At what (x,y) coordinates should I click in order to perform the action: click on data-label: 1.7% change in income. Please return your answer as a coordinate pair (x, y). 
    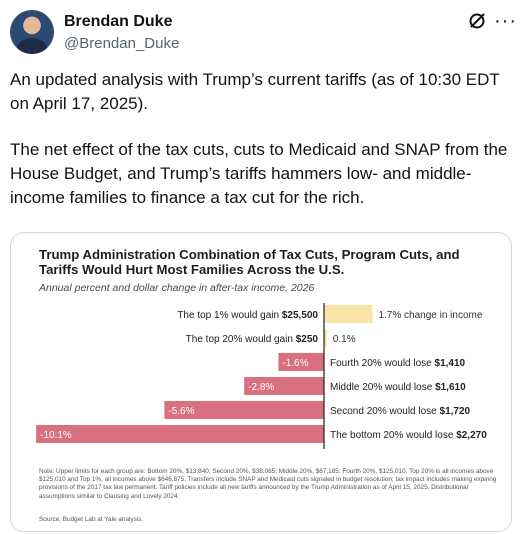
    Looking at the image, I should click on (430, 315).